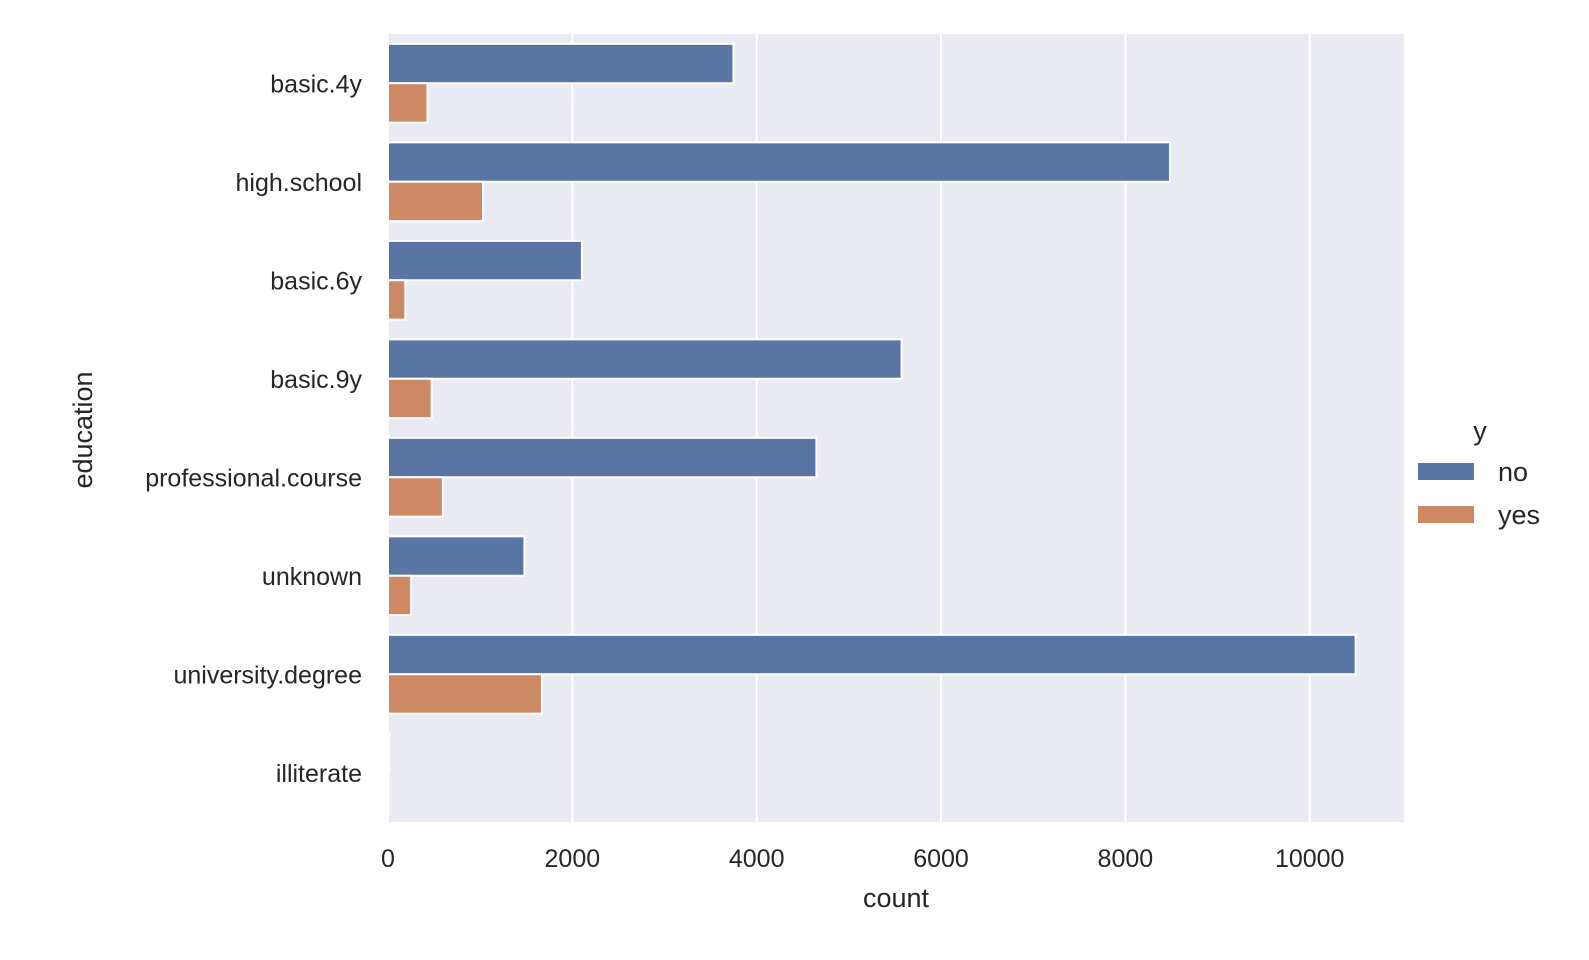 The image size is (1589, 960). What do you see at coordinates (896, 898) in the screenshot?
I see `x-axis-label: count` at bounding box center [896, 898].